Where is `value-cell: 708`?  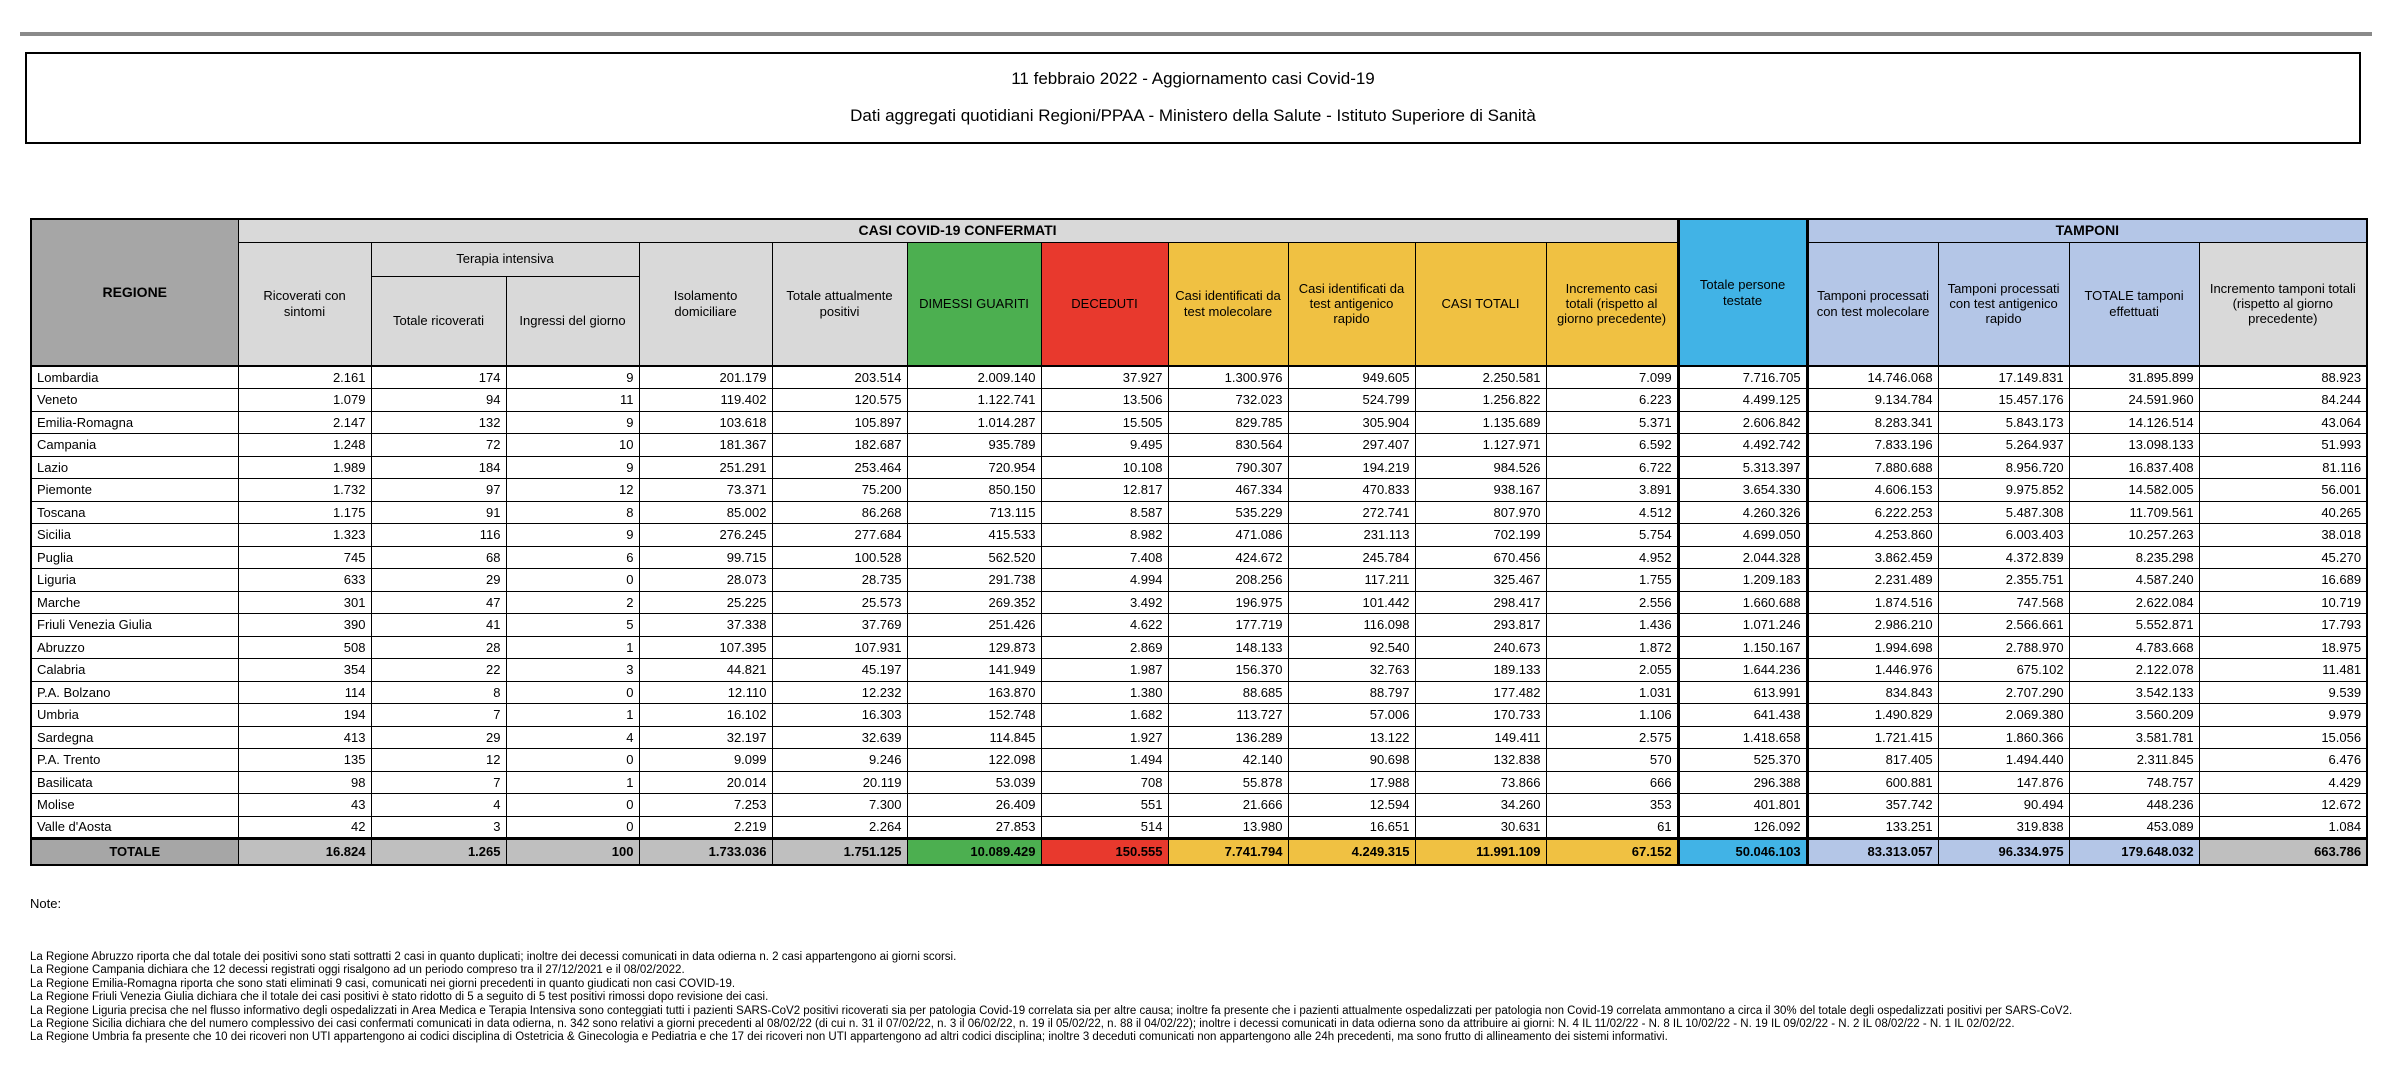
value-cell: 708 is located at coordinates (1104, 782).